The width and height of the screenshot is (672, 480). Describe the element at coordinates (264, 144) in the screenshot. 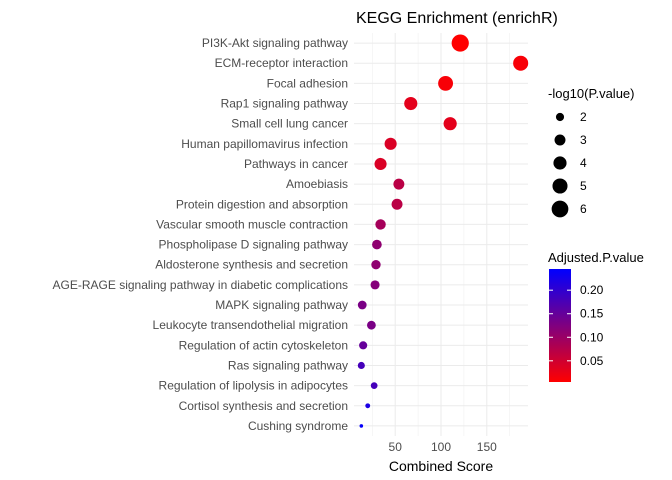

I see `category-label: Human papillomavirus infection` at that location.